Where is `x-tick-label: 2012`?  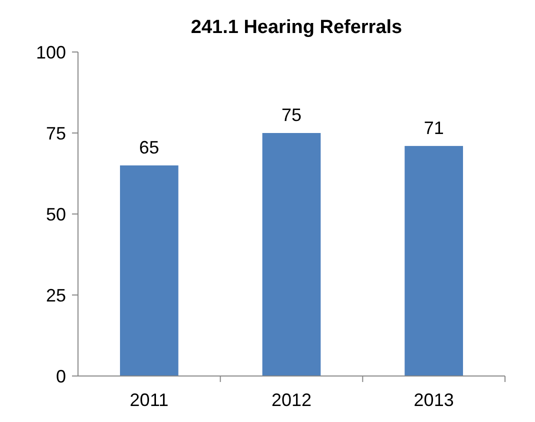
x-tick-label: 2012 is located at coordinates (291, 400).